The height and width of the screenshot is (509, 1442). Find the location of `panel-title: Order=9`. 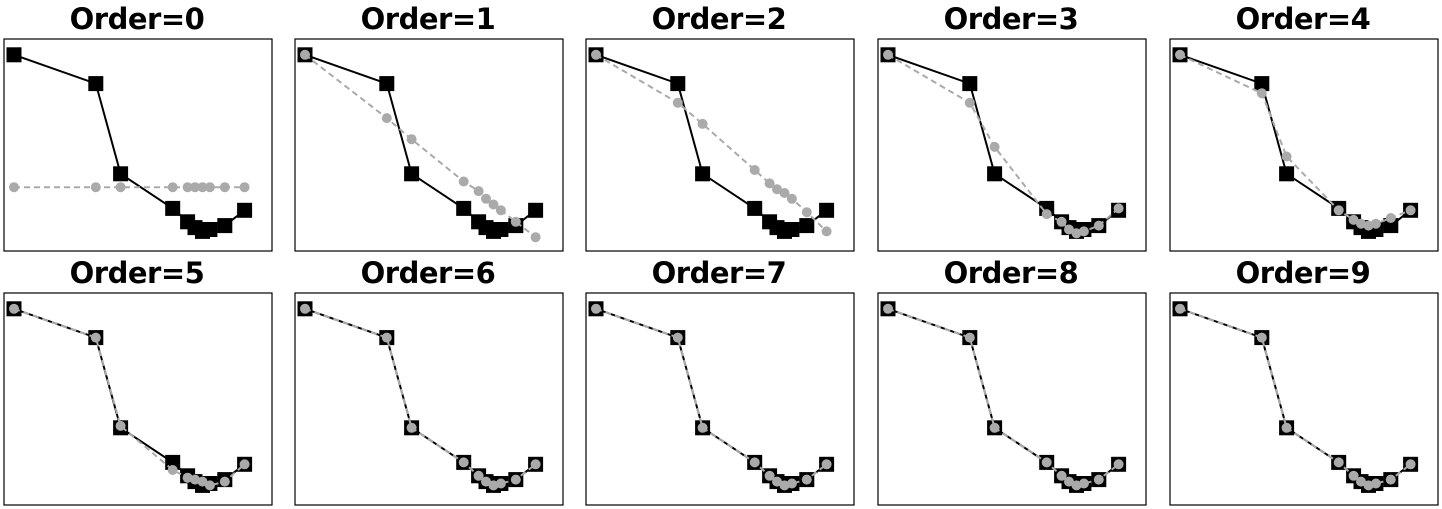

panel-title: Order=9 is located at coordinates (1303, 273).